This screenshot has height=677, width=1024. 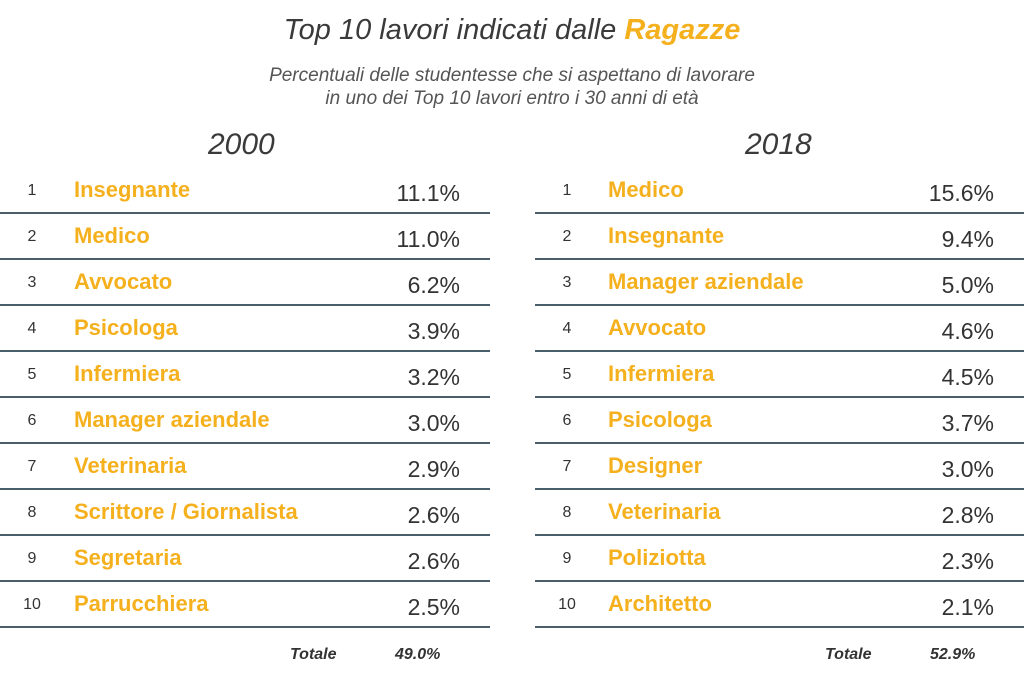 What do you see at coordinates (245, 375) in the screenshot?
I see `table-row: 5 Infermiera 3.2%` at bounding box center [245, 375].